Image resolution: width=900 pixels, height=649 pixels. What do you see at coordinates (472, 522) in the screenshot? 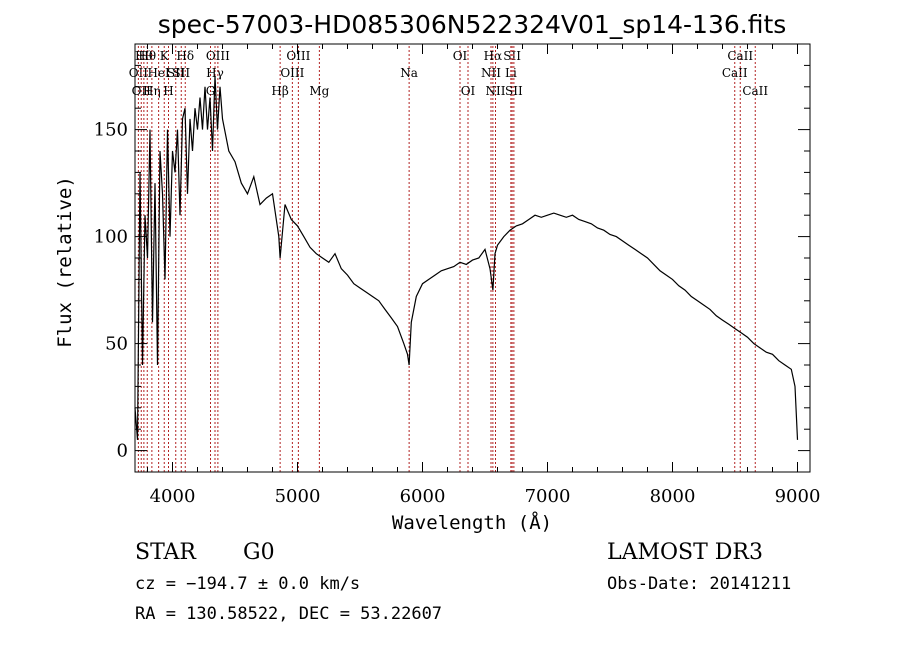
I see `x-axis-label: Wavelength (Å)` at bounding box center [472, 522].